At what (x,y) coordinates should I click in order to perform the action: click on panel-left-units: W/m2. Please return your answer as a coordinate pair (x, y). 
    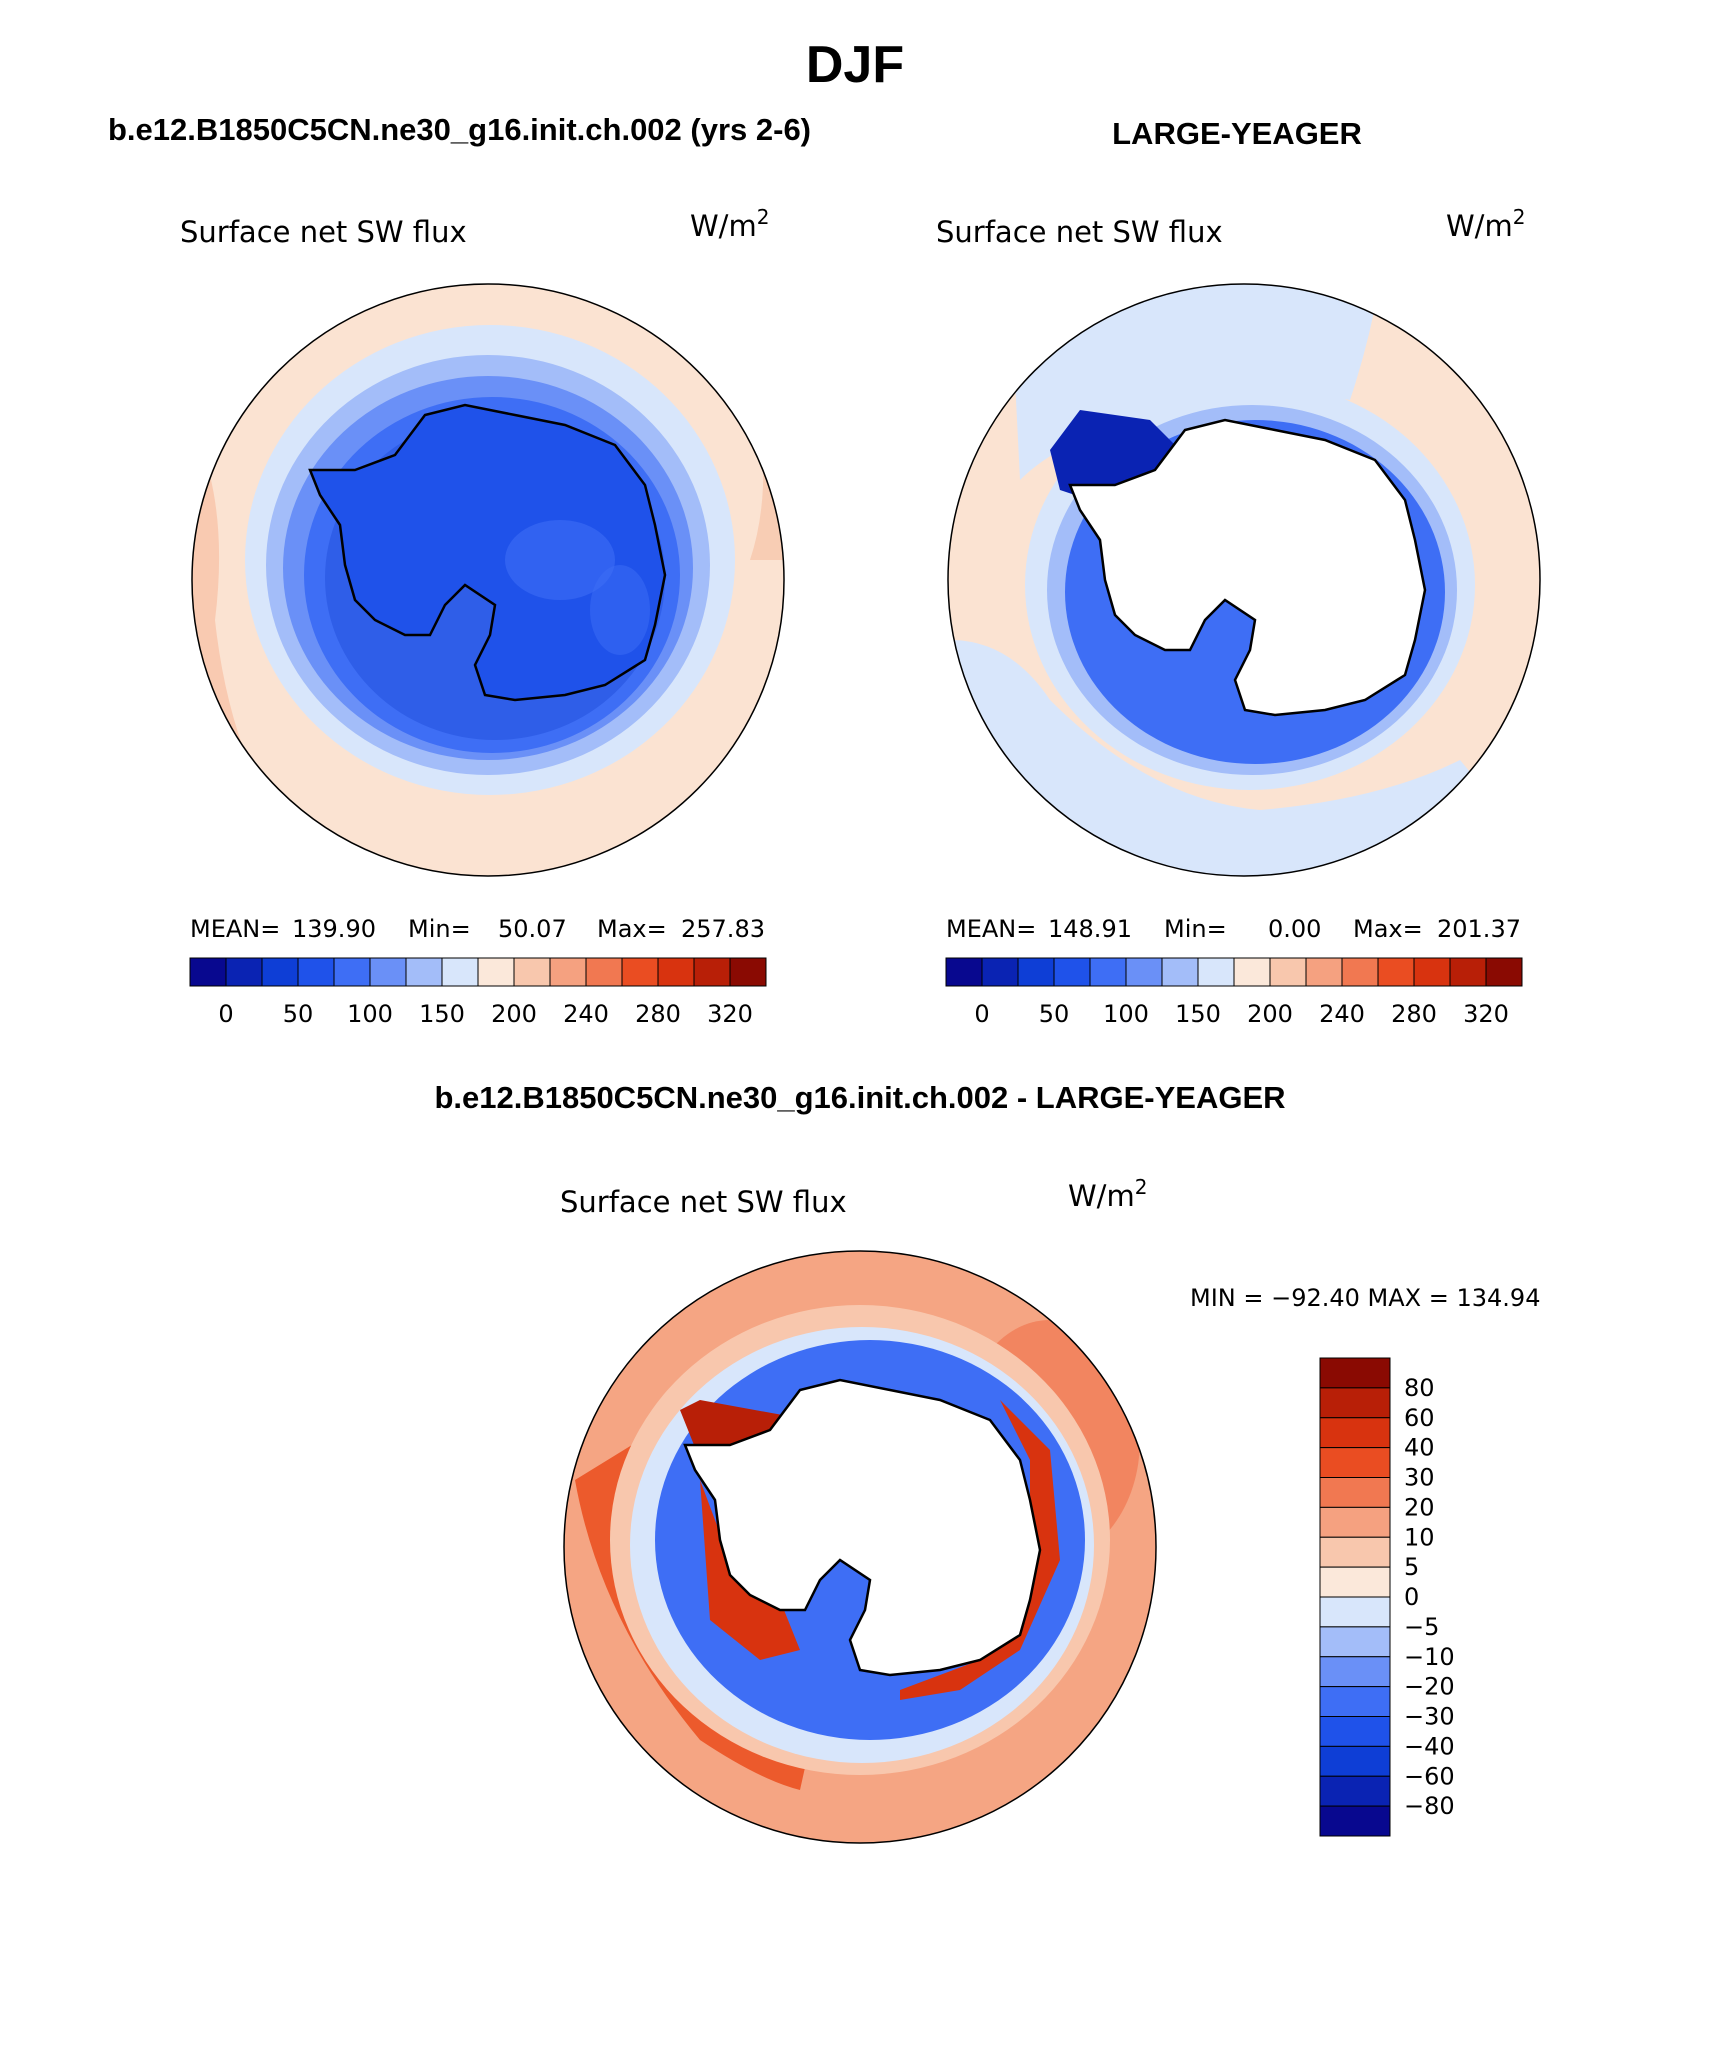
    Looking at the image, I should click on (729, 224).